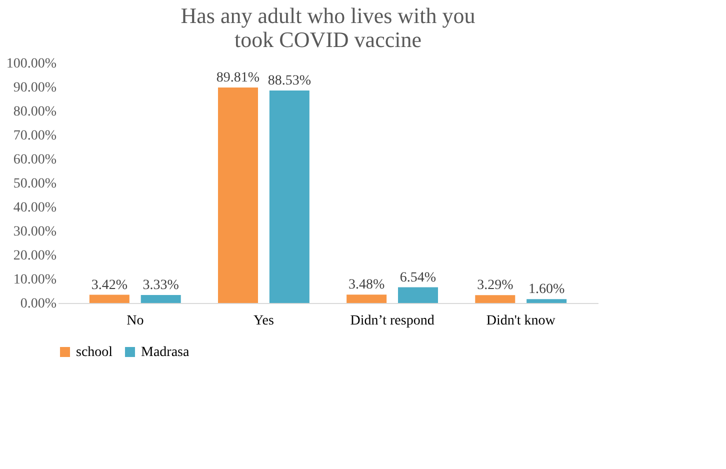 The image size is (726, 469). I want to click on y-tick-label: 50.00%, so click(35, 184).